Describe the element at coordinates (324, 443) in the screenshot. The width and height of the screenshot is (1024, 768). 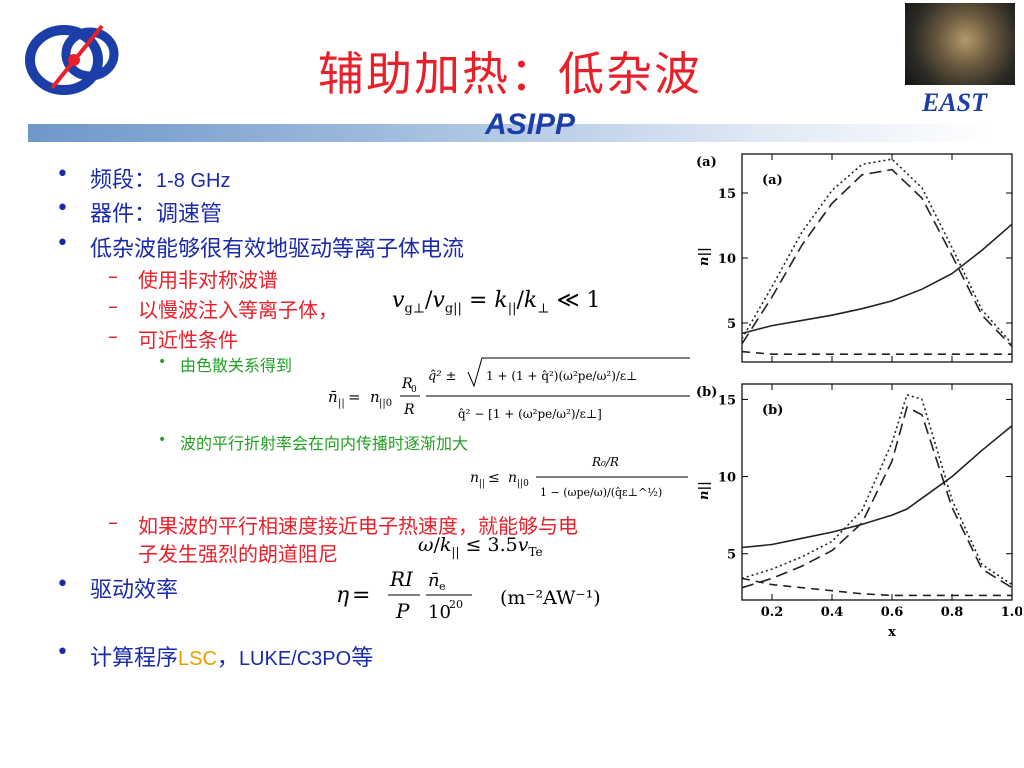
I see `subsub-refractive-index: 波的平行折射率会在向内传播时逐渐加大` at that location.